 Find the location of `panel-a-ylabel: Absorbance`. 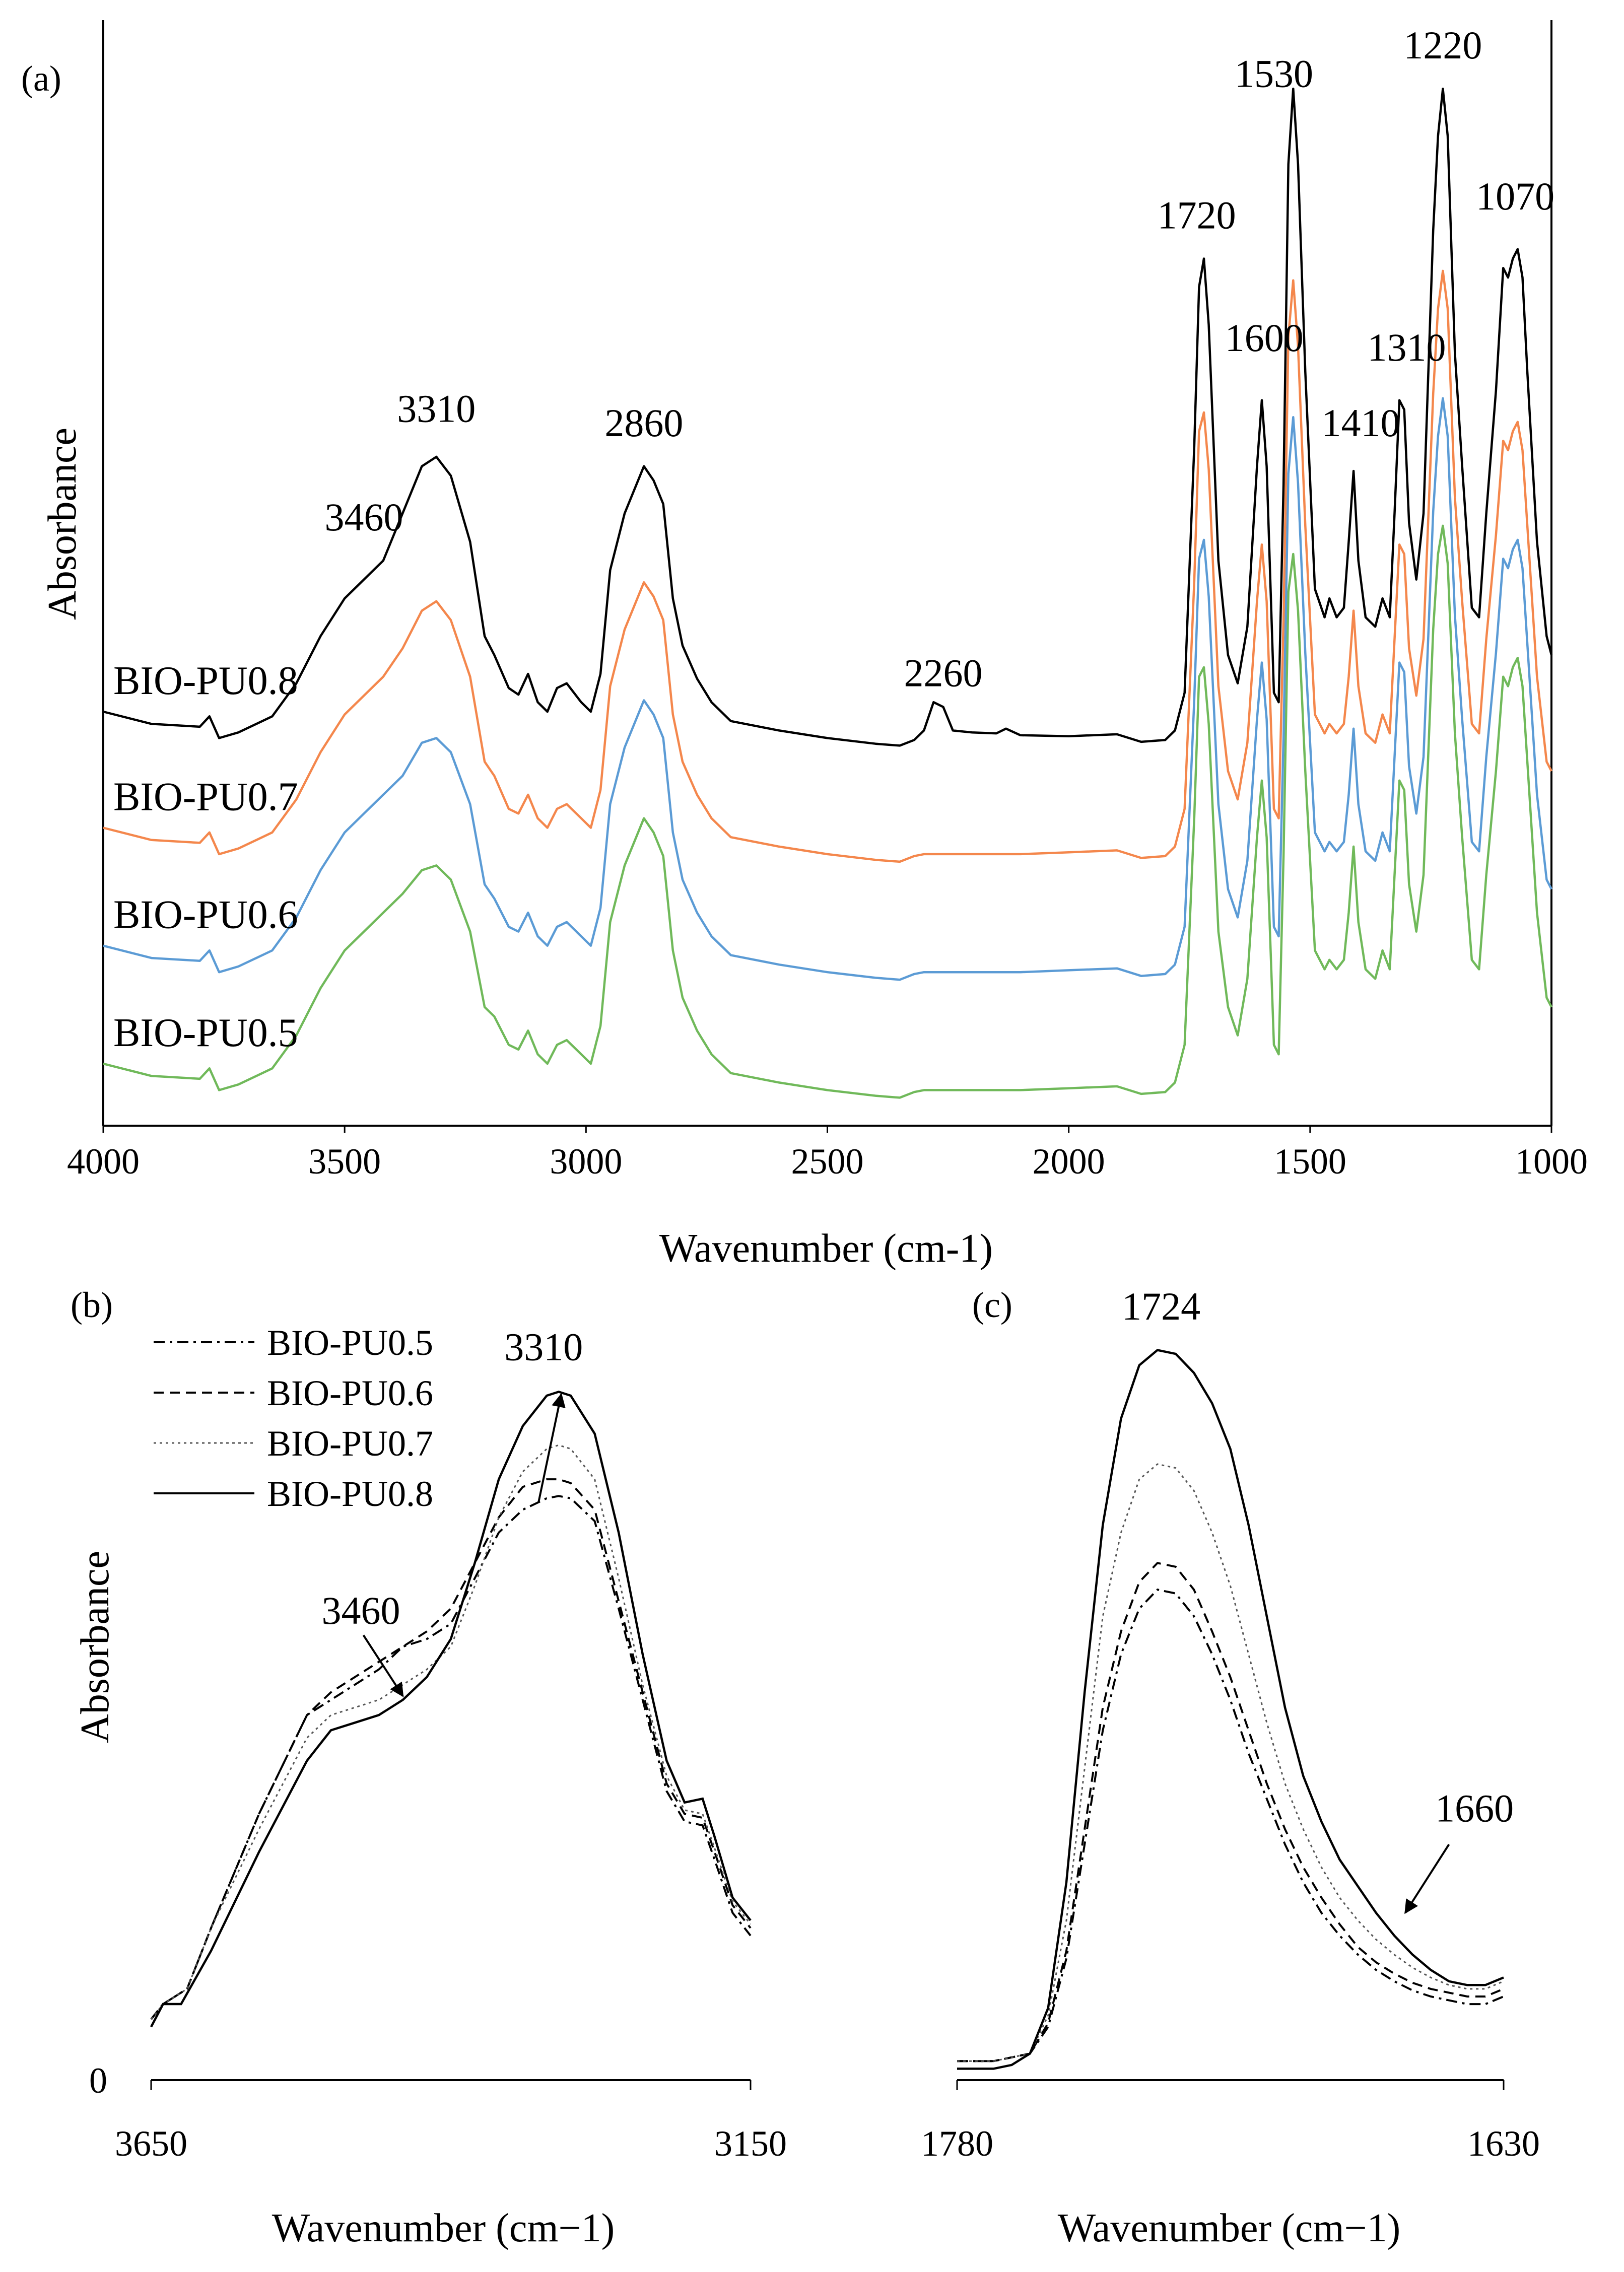

panel-a-ylabel: Absorbance is located at coordinates (62, 524).